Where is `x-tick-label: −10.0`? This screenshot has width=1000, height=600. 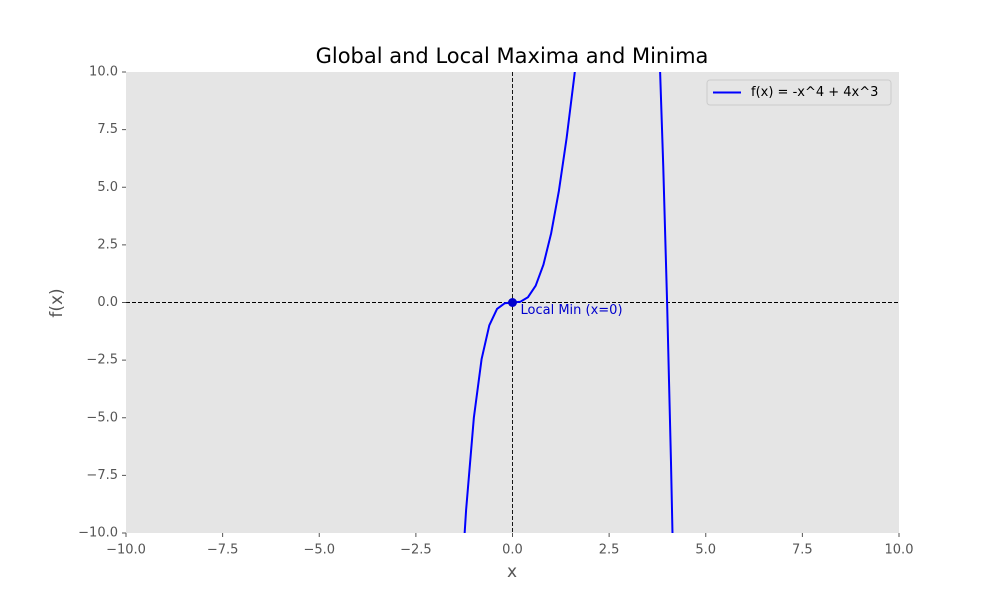 x-tick-label: −10.0 is located at coordinates (126, 550).